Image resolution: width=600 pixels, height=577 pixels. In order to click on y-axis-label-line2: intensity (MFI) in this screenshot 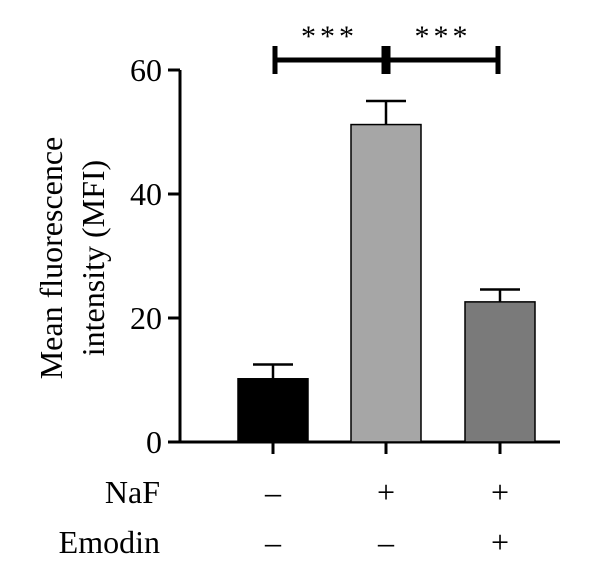, I will do `click(93, 258)`.